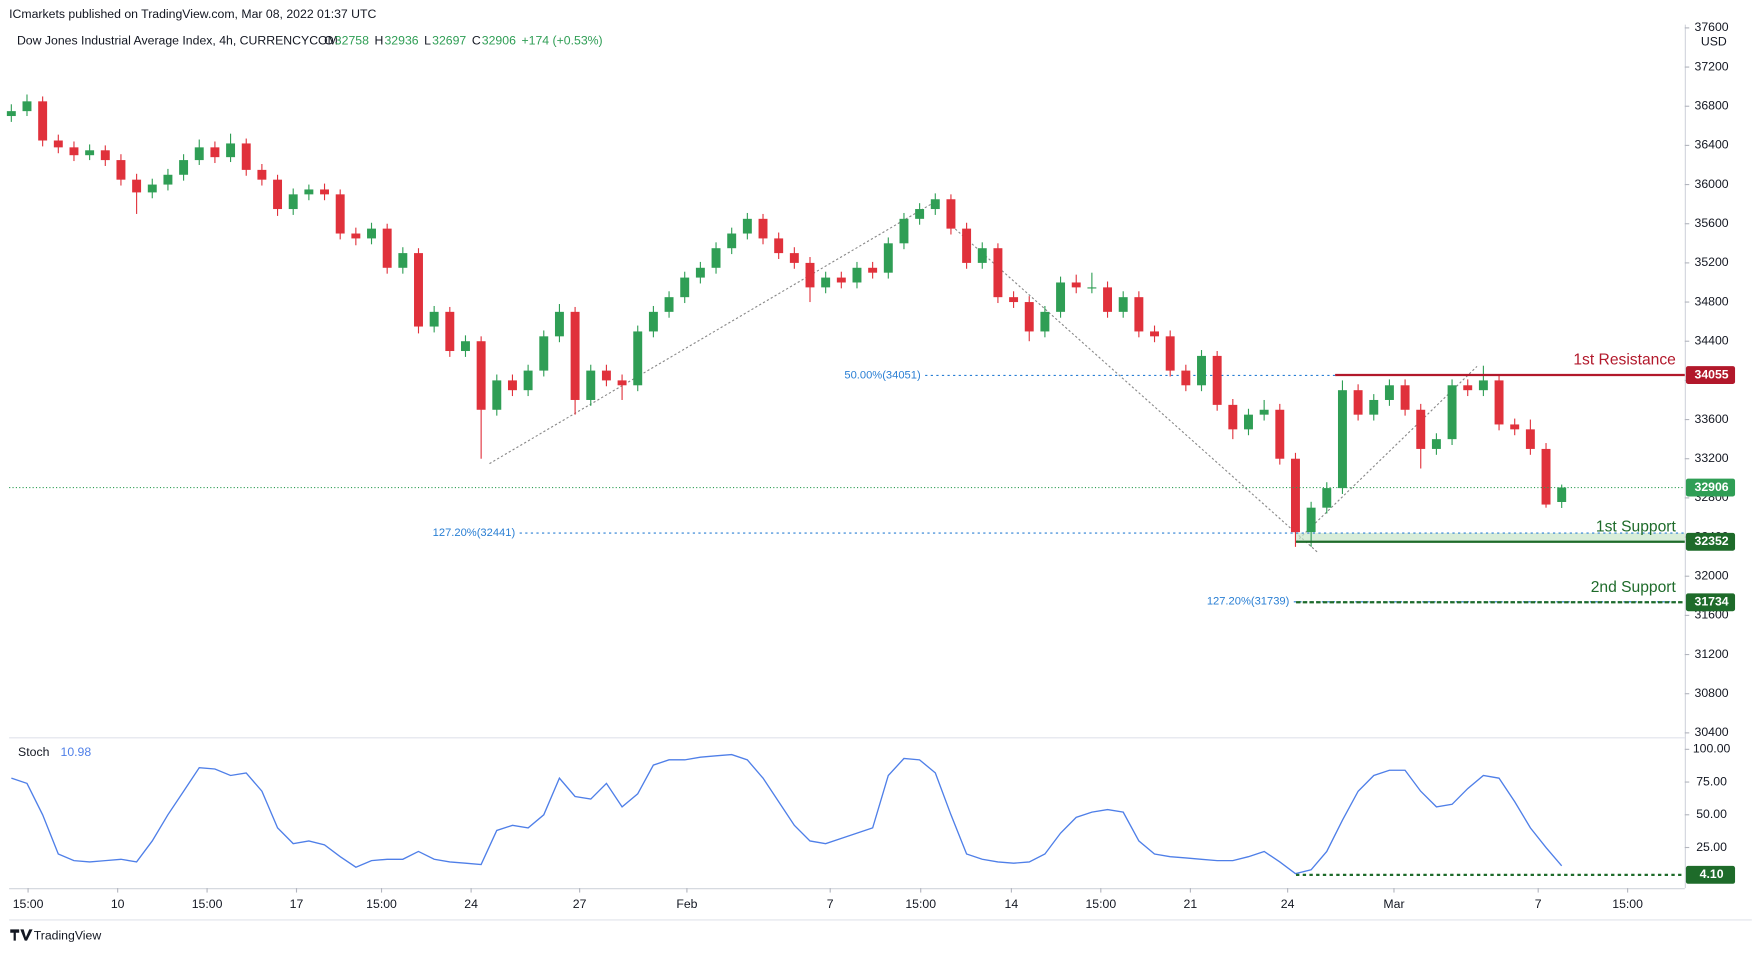 Image resolution: width=1752 pixels, height=954 pixels. I want to click on stoch-tick-label: 25.00, so click(1711, 847).